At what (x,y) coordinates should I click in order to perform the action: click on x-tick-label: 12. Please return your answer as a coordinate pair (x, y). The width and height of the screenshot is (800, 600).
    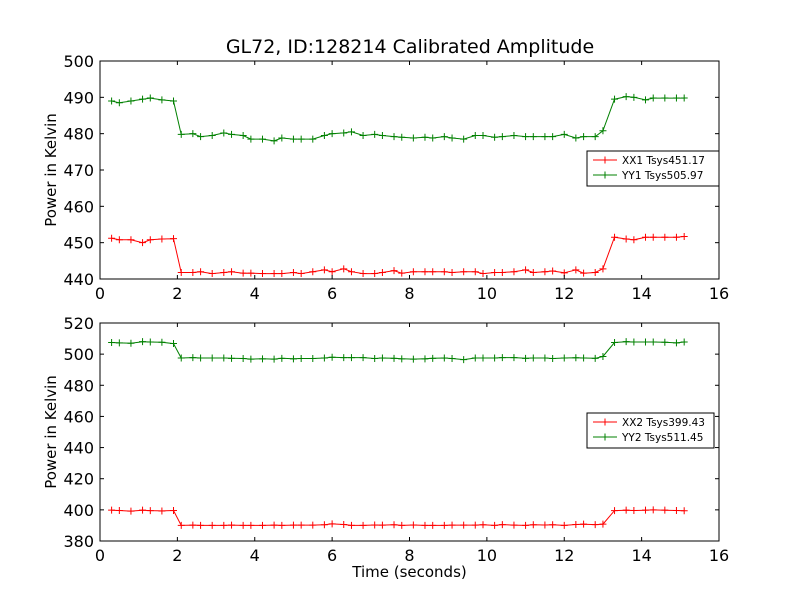
    Looking at the image, I should click on (564, 555).